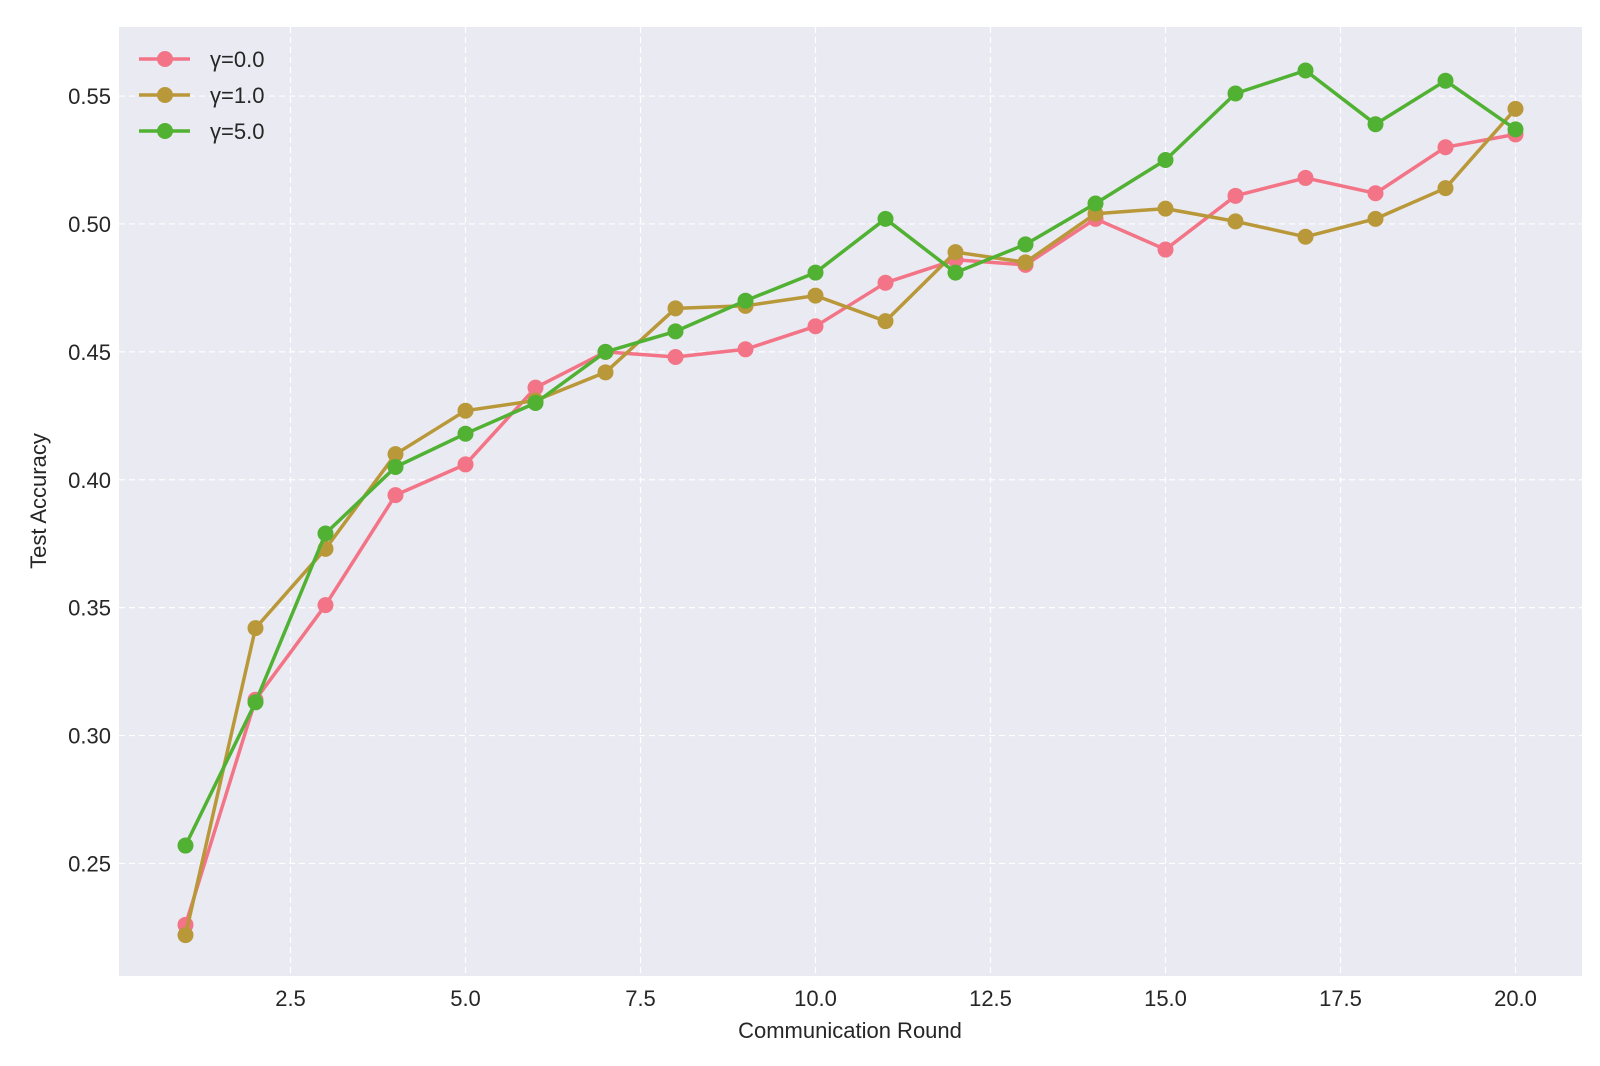 Image resolution: width=1600 pixels, height=1066 pixels. I want to click on y-tick-label: 0.25, so click(89, 863).